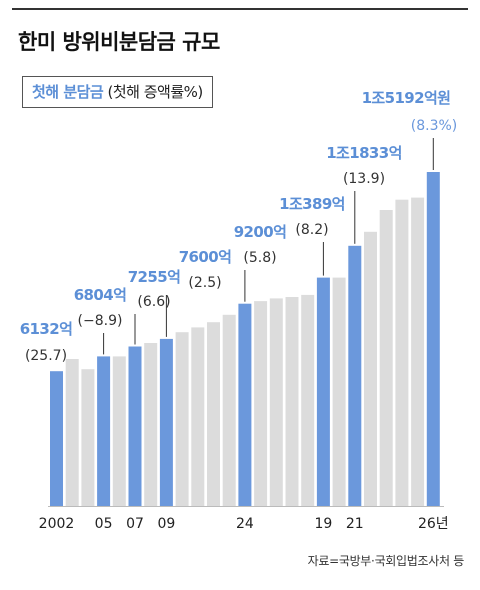 The width and height of the screenshot is (480, 590). Describe the element at coordinates (323, 391) in the screenshot. I see `bar-2019` at that location.